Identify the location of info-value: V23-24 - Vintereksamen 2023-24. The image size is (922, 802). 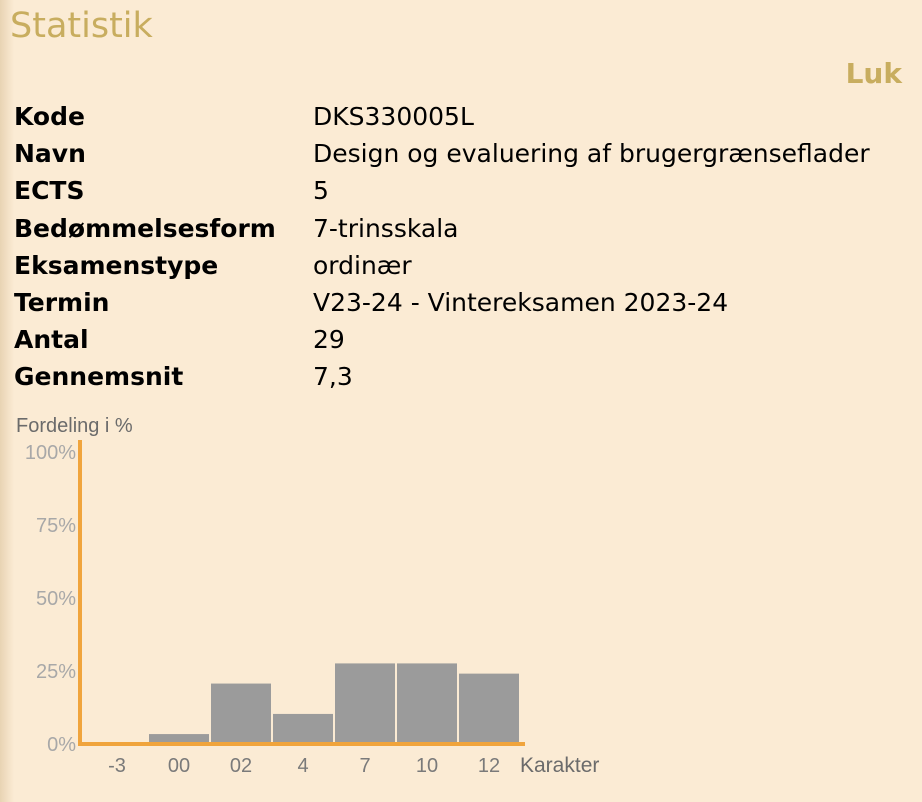
(521, 303).